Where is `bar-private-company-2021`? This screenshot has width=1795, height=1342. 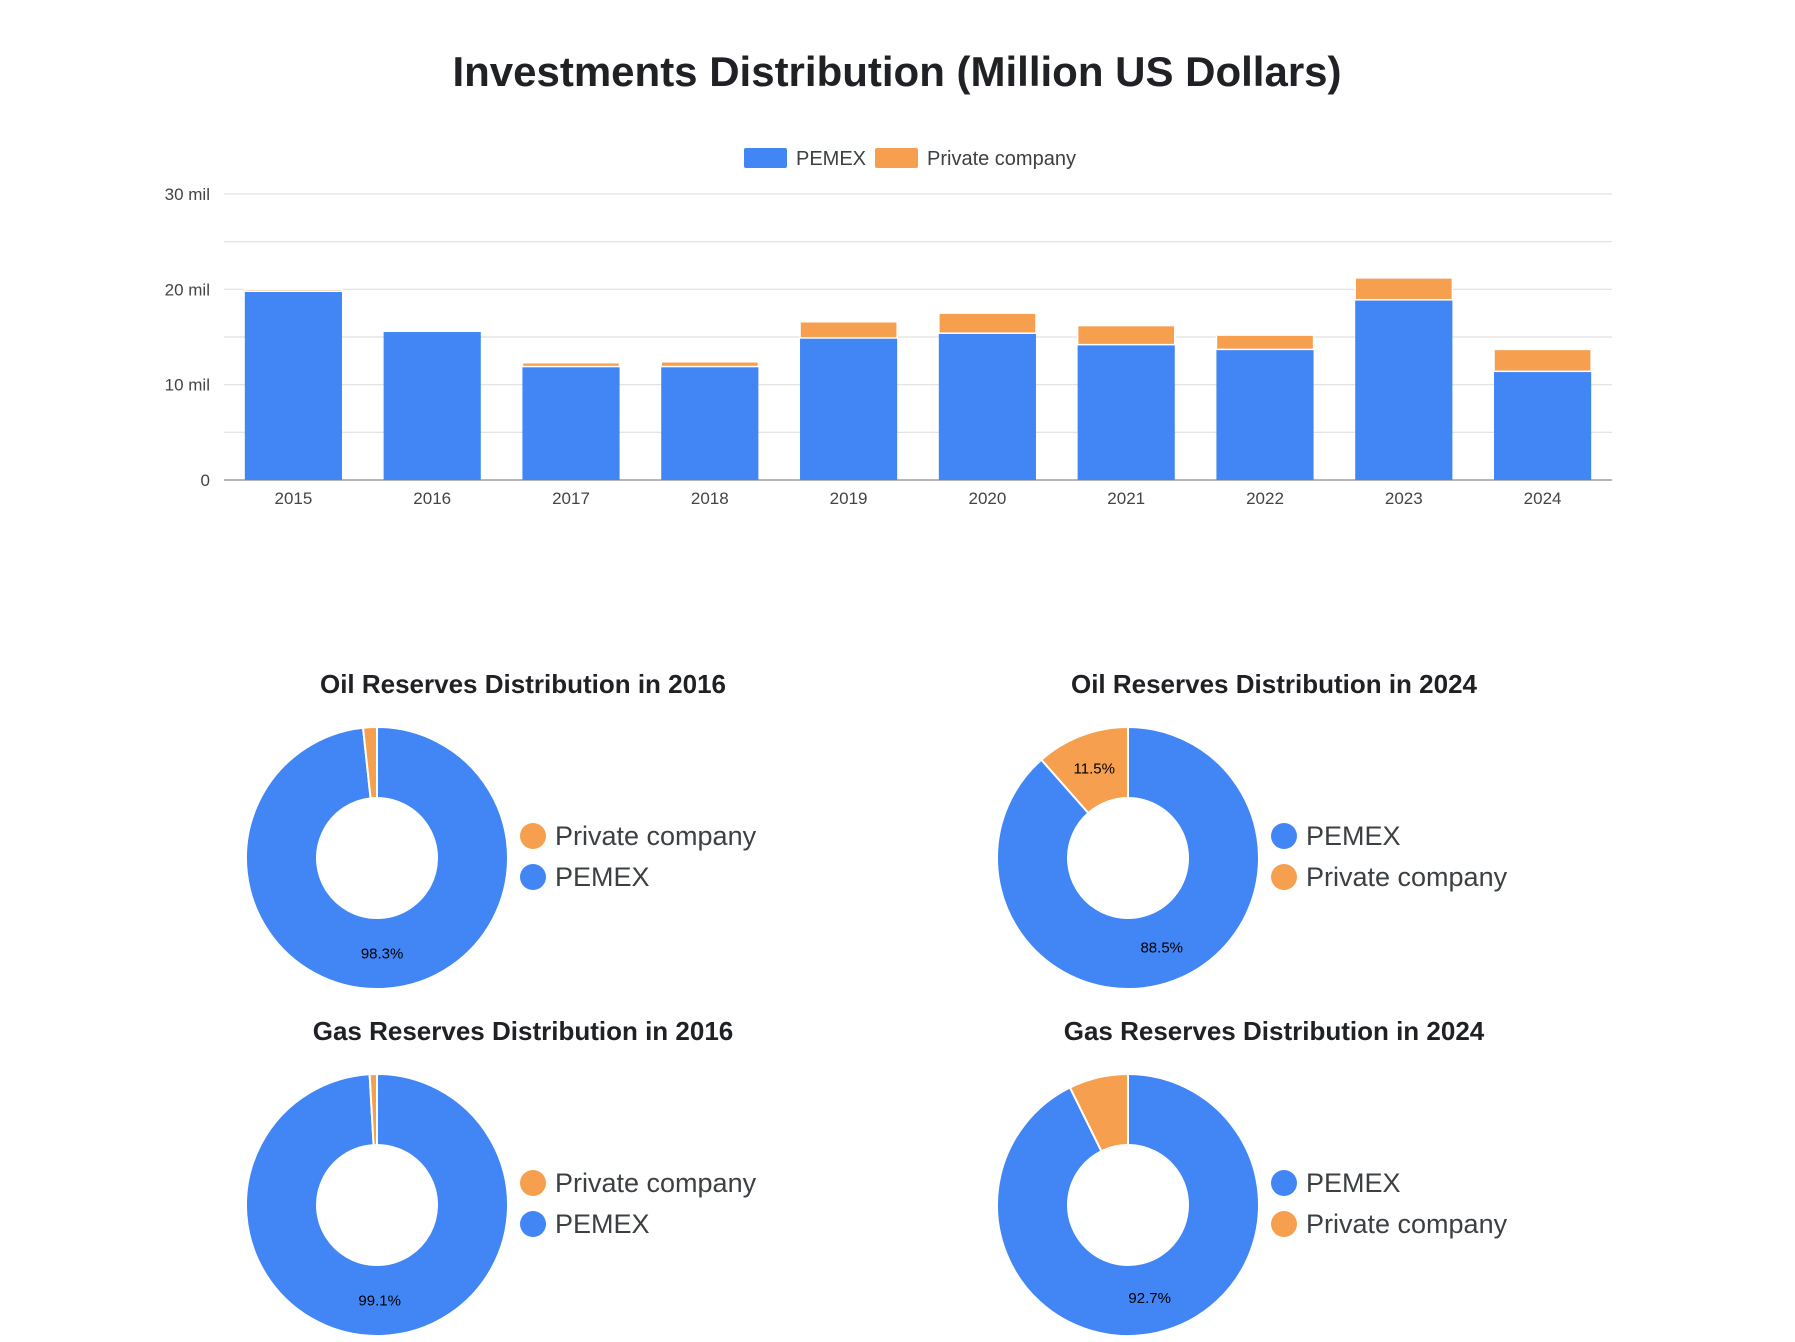
bar-private-company-2021 is located at coordinates (1126, 335).